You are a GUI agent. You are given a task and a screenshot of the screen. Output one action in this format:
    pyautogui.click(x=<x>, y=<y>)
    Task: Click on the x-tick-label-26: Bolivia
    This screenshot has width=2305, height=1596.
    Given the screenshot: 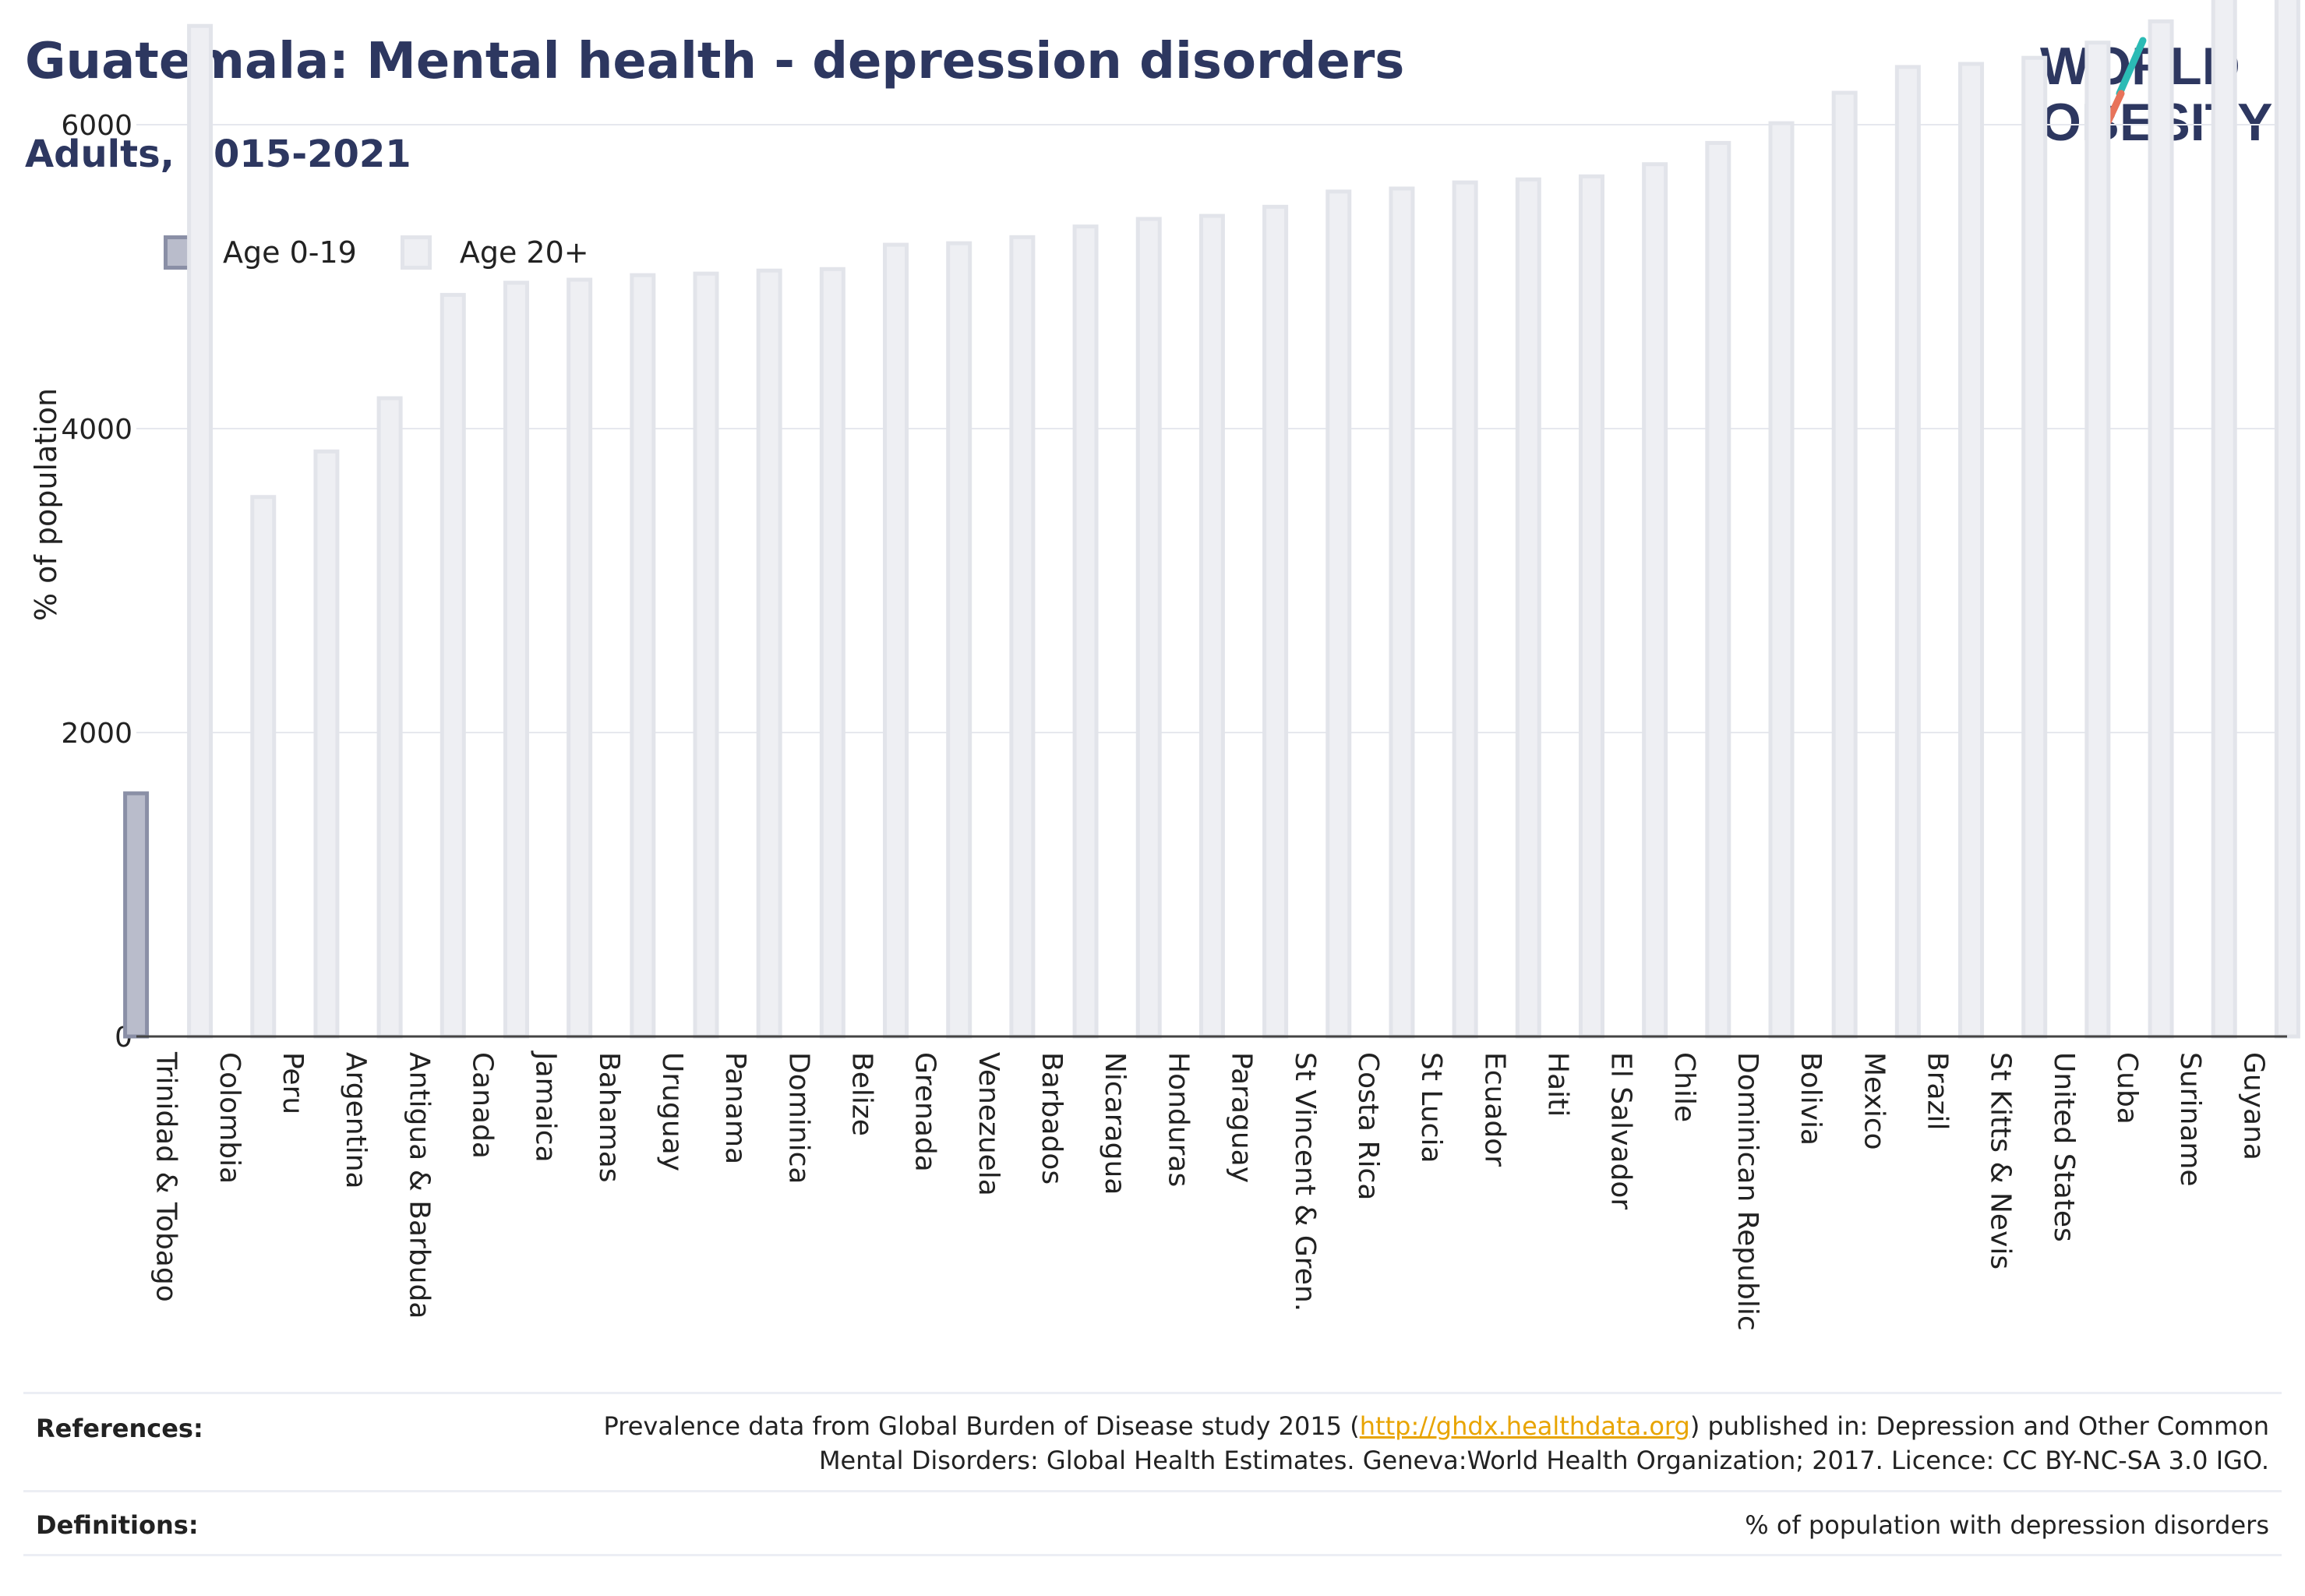 What is the action you would take?
    pyautogui.click(x=1811, y=1099)
    